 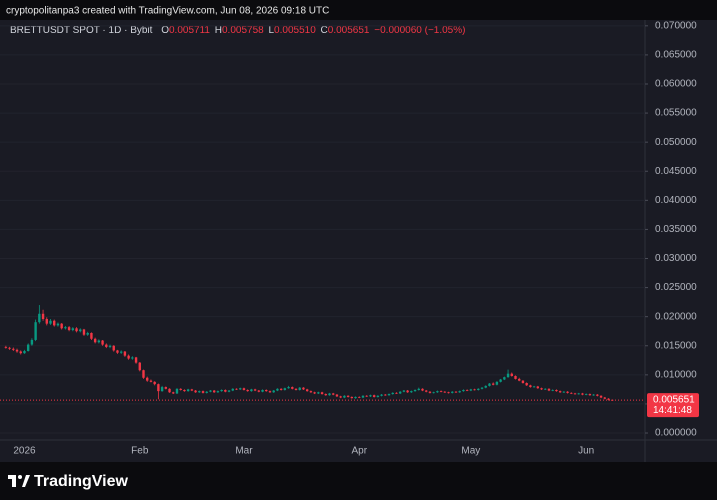 I want to click on y-tick-label: 0.030000, so click(x=676, y=258).